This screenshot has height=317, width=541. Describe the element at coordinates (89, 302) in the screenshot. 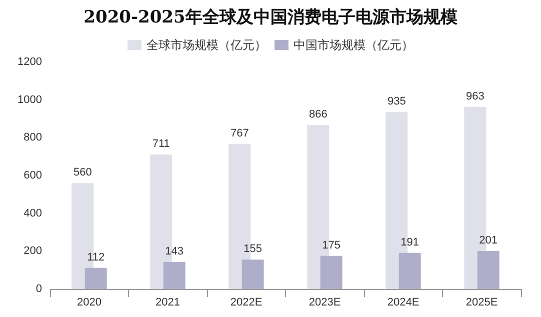

I see `x-tick-label: 2020` at that location.